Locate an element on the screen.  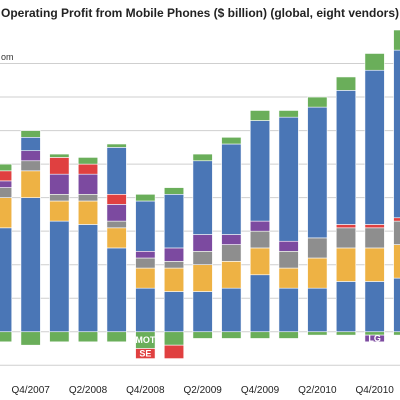
annotation-label: LG is located at coordinates (374, 338).